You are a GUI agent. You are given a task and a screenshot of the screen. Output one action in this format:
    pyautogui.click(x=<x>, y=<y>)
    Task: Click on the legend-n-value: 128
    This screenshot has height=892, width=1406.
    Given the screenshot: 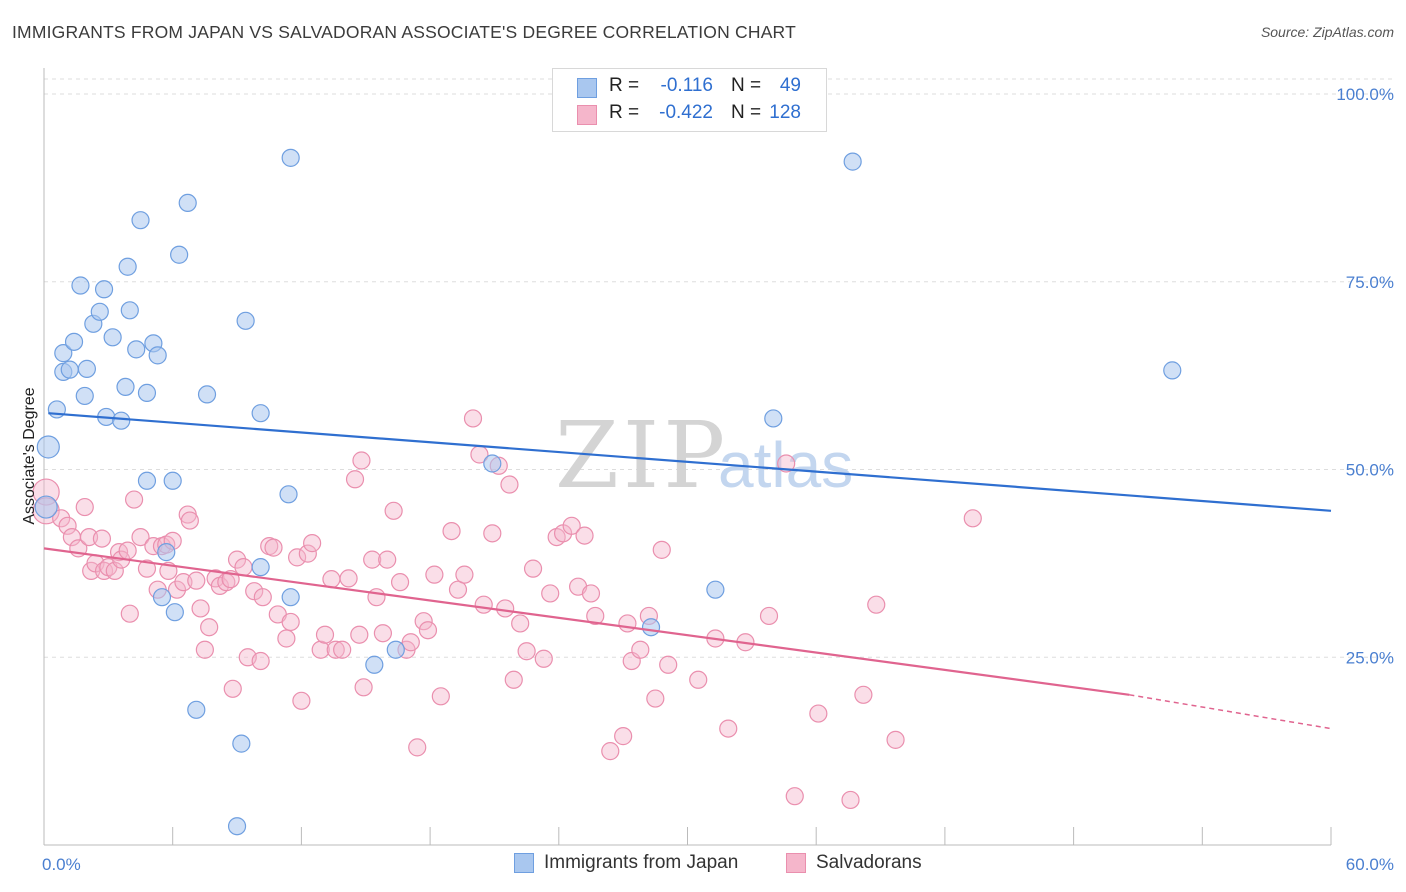 What is the action you would take?
    pyautogui.click(x=785, y=112)
    